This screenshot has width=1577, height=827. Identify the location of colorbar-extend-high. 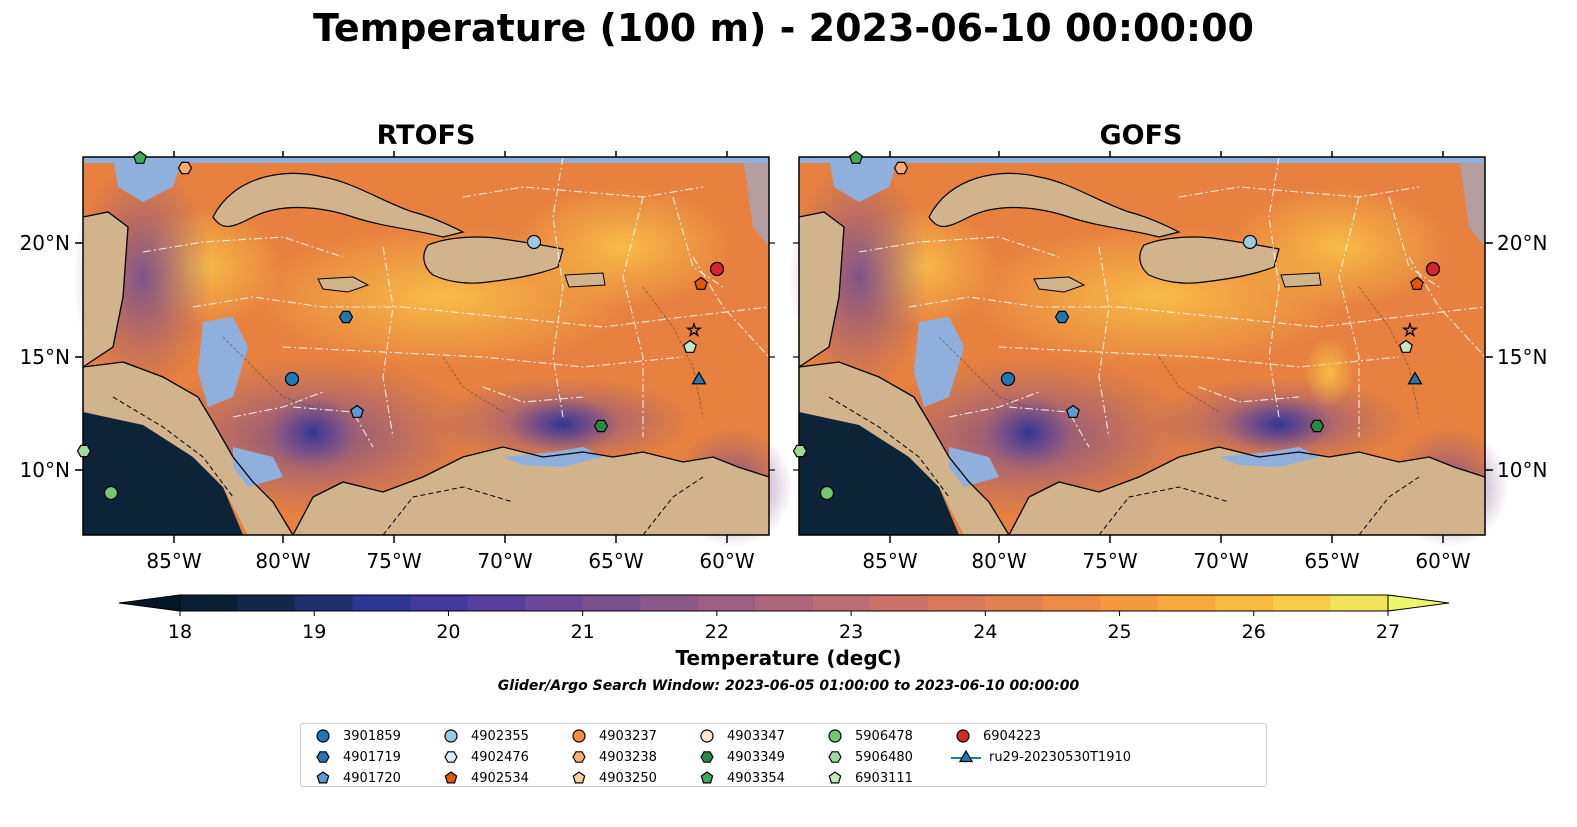
(1418, 603).